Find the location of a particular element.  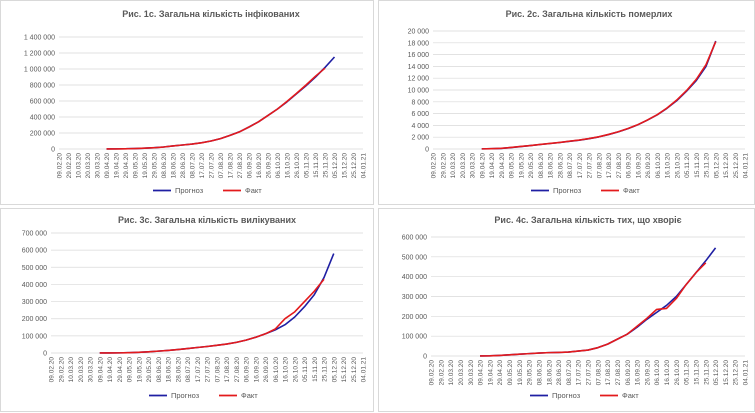

y-tick-label: 6 000 is located at coordinates (420, 114).